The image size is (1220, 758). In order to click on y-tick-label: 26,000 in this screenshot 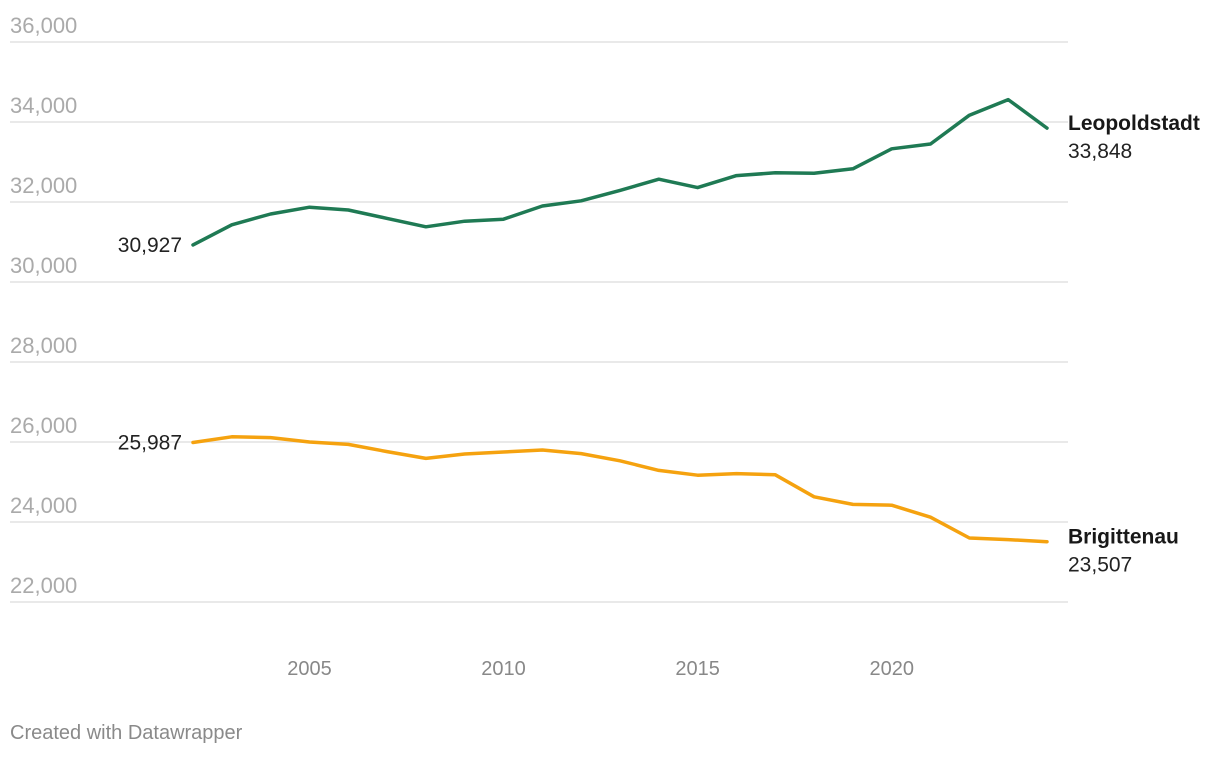, I will do `click(43, 425)`.